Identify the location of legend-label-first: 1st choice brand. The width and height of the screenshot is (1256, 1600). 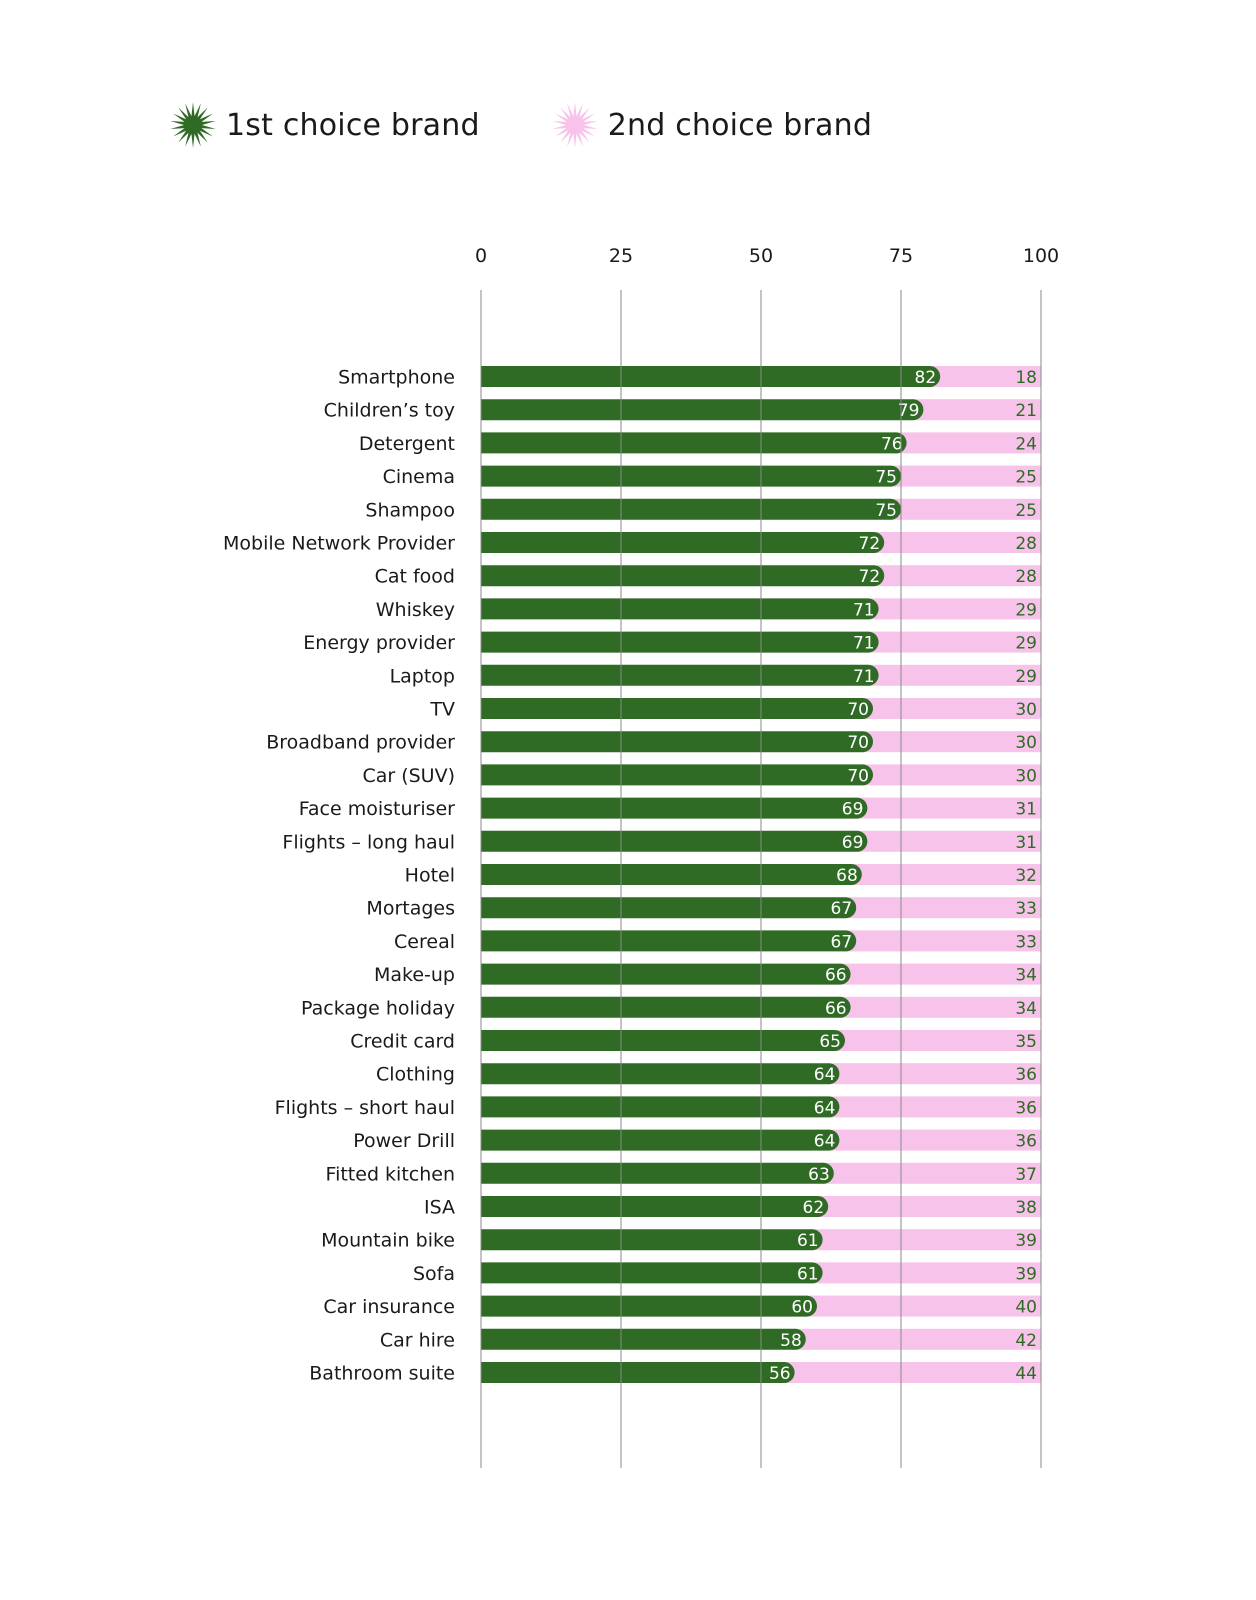
(353, 125).